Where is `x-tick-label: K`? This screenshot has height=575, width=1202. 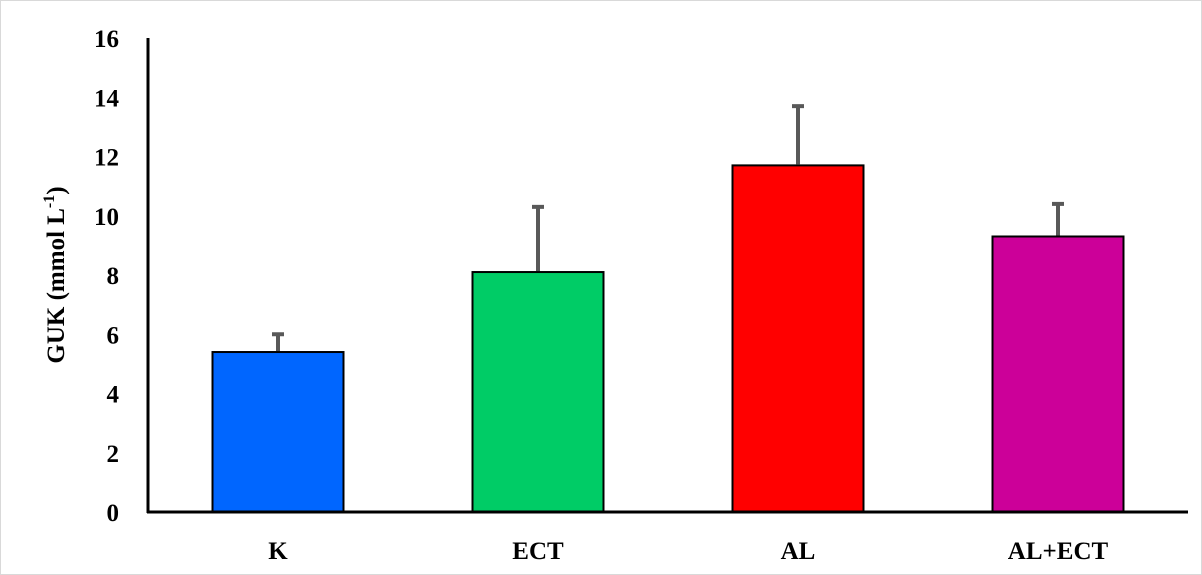
x-tick-label: K is located at coordinates (278, 551).